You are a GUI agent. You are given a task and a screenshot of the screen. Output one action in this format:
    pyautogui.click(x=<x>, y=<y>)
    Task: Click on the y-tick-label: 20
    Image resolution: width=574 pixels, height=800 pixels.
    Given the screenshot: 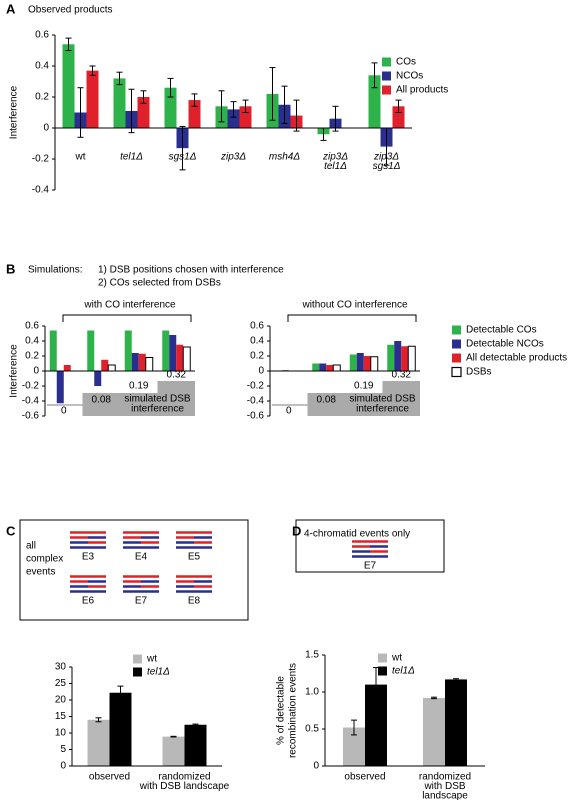 What is the action you would take?
    pyautogui.click(x=61, y=700)
    